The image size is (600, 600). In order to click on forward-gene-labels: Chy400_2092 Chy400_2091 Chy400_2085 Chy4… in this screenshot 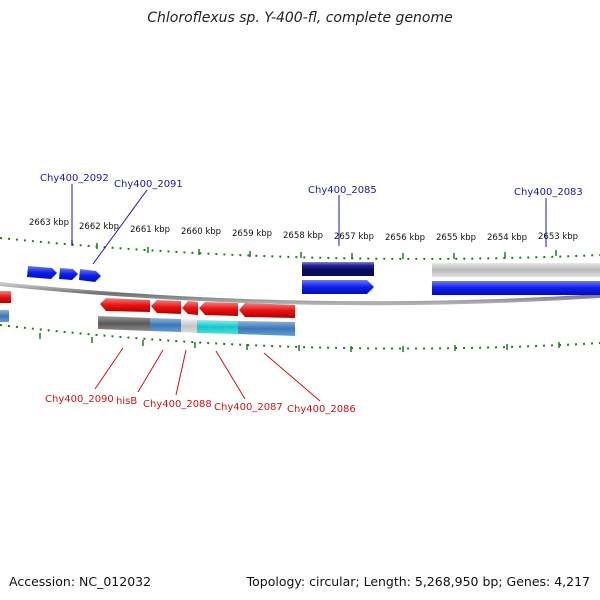, I will do `click(311, 185)`.